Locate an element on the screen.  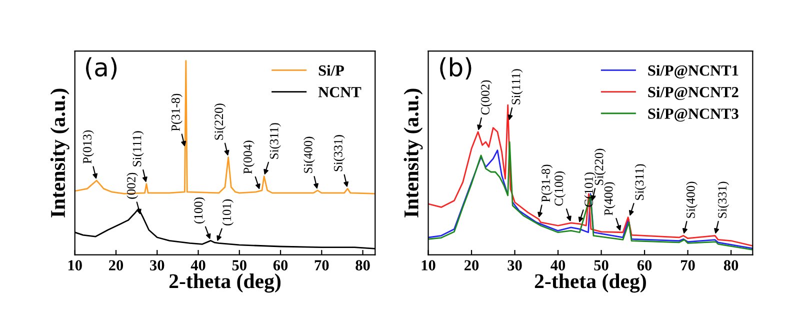
legend-label: Si/P@NCNT3 is located at coordinates (693, 115).